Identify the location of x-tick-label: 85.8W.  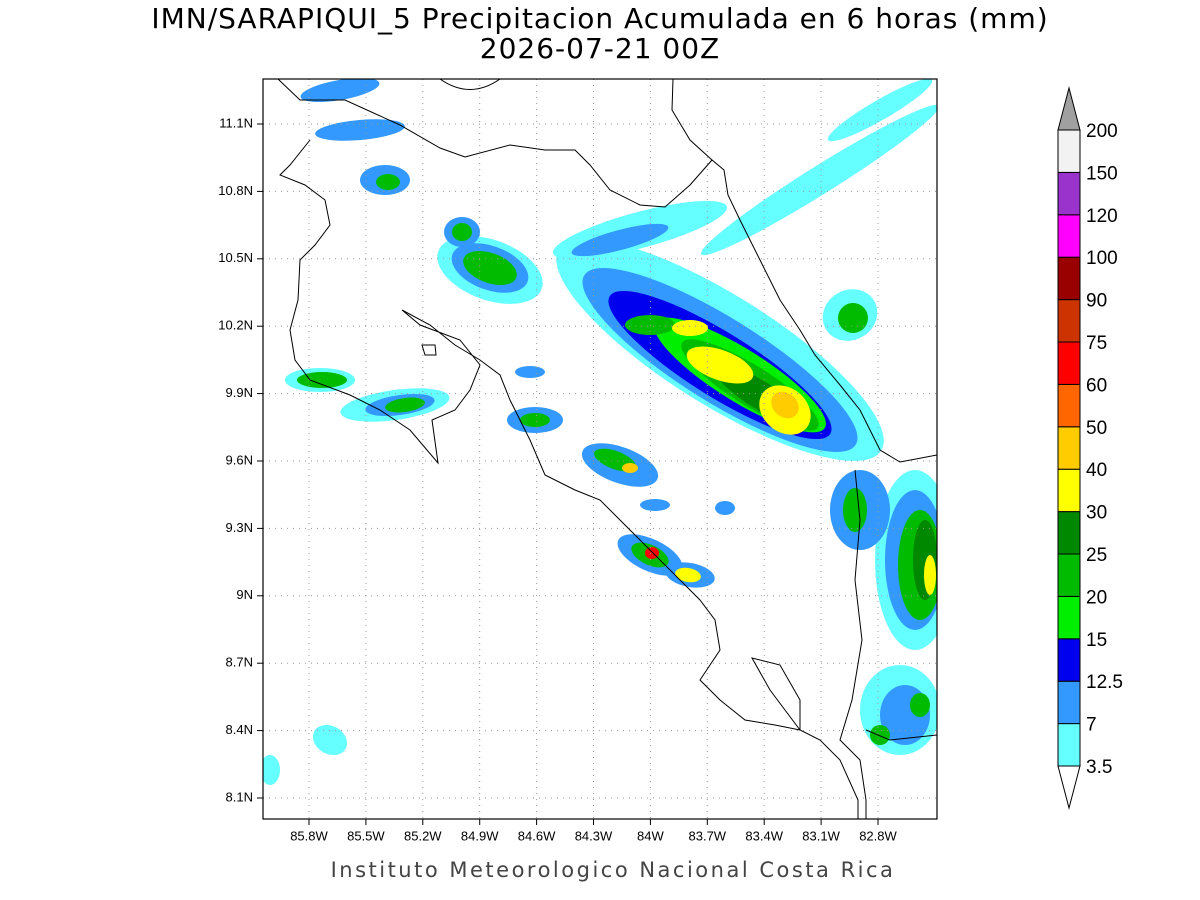
(309, 835).